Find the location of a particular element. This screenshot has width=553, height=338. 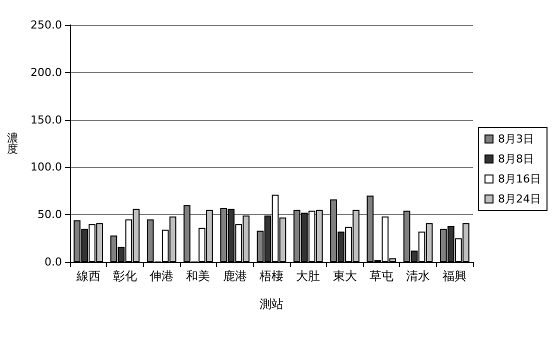

y-tick-label: 150.0 is located at coordinates (46, 119).